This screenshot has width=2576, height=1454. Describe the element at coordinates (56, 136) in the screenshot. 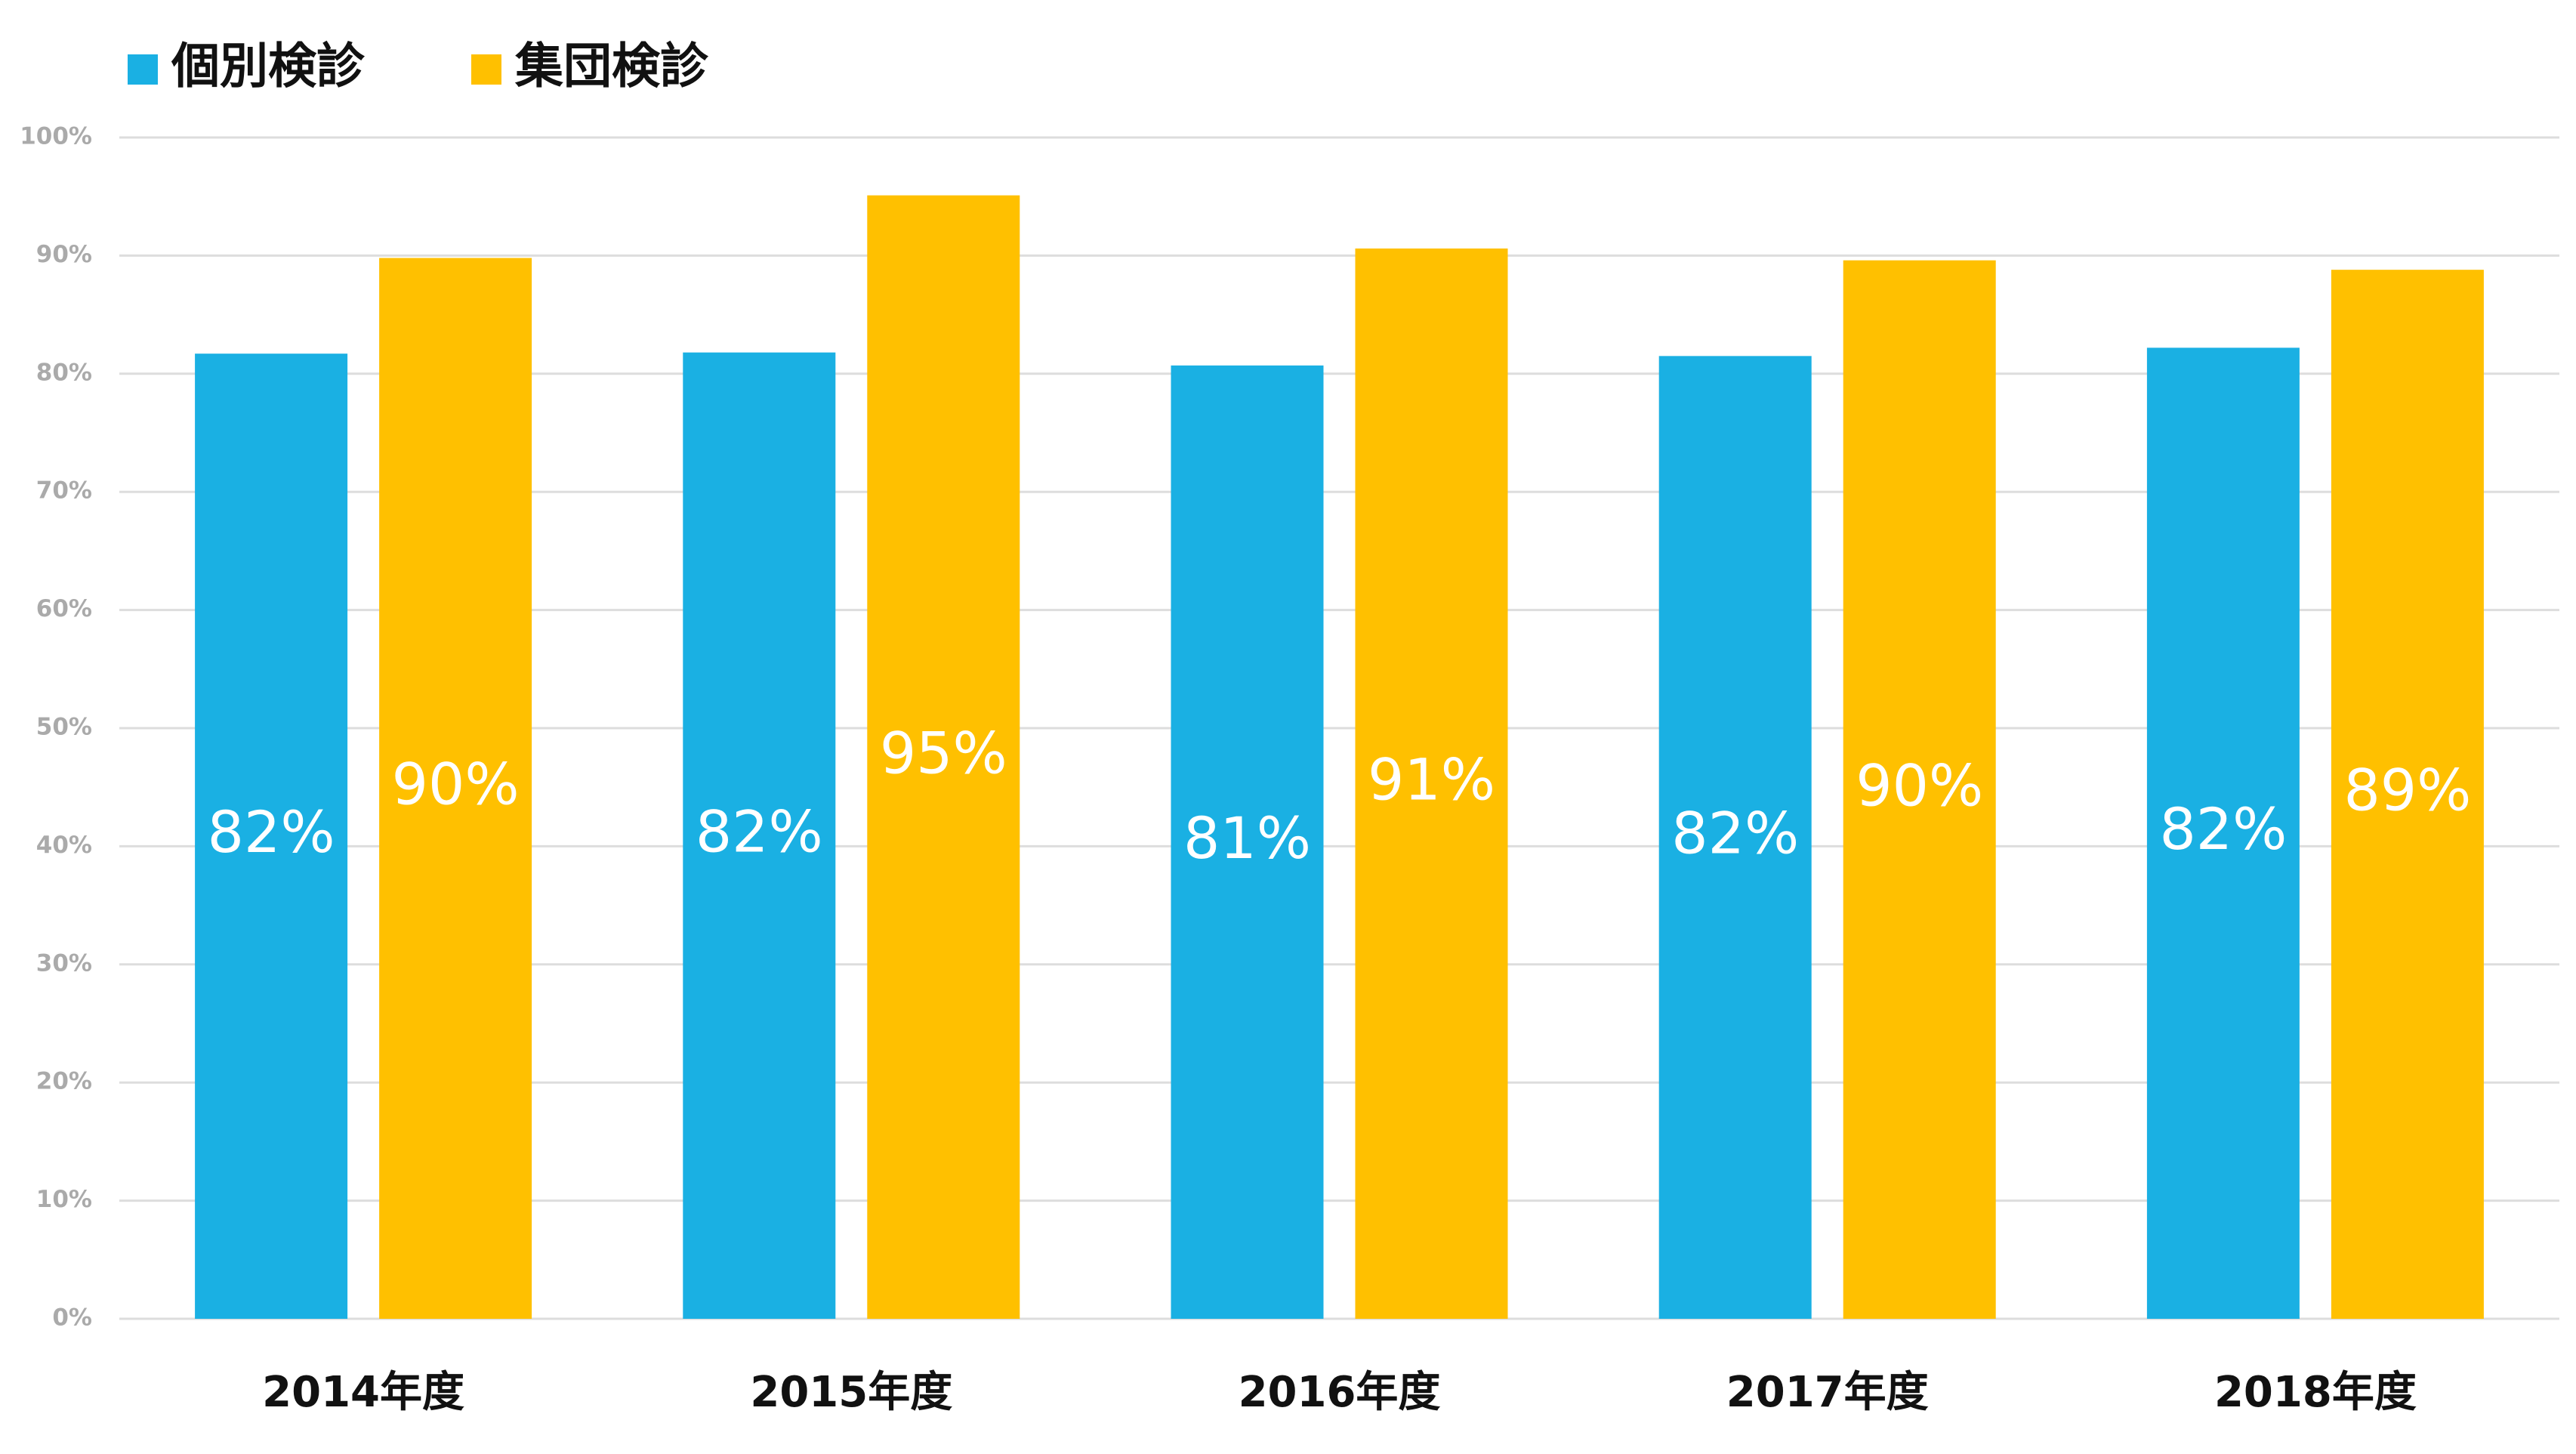

I see `y-tick-label: 100%` at that location.